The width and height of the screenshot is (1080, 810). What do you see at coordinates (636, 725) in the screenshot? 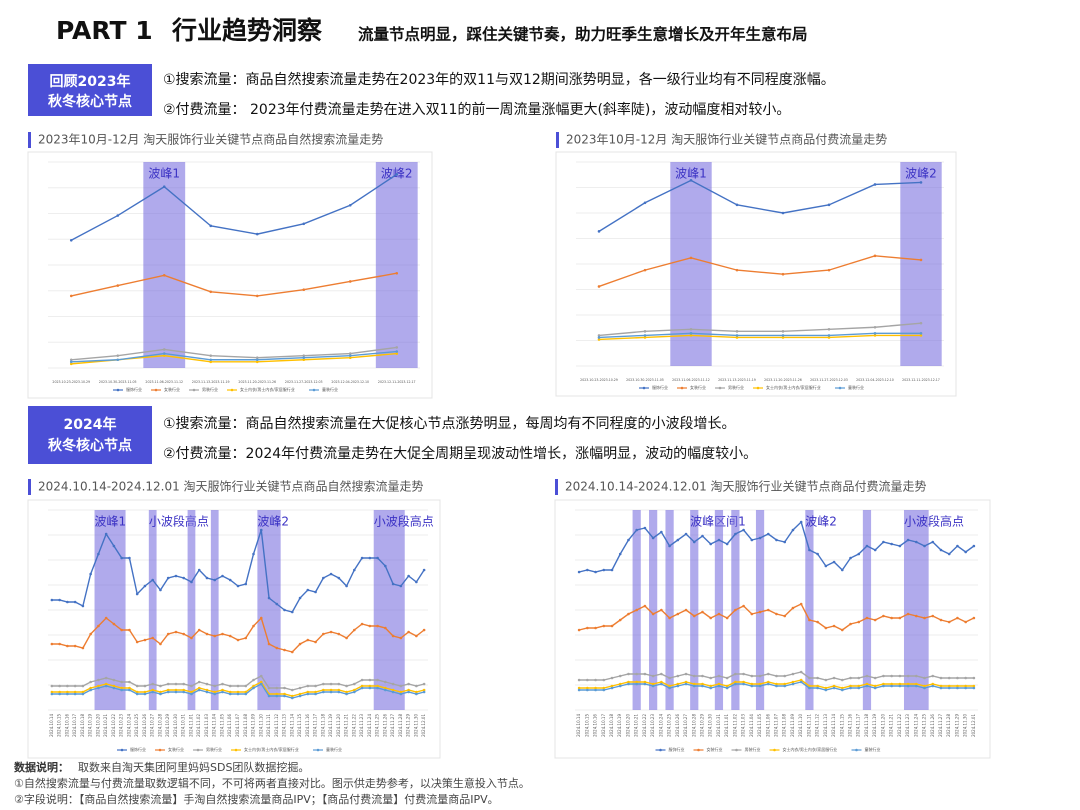
I see `x-tick-label: 2024.10.21` at bounding box center [636, 725].